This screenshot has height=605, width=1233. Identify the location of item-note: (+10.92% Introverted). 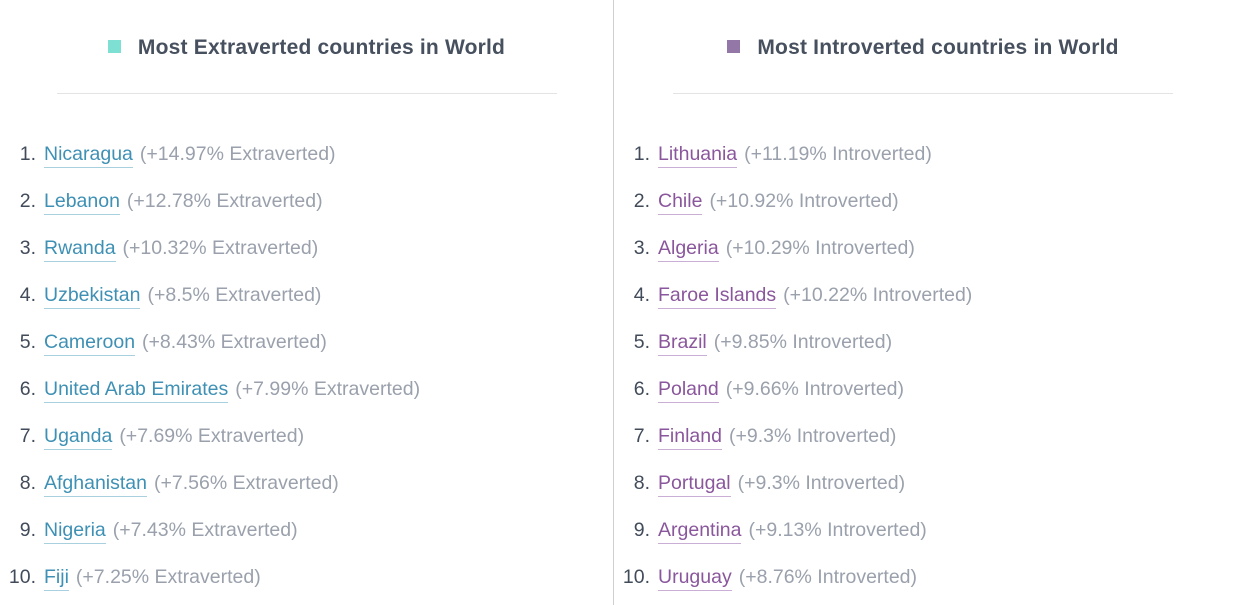
(804, 201).